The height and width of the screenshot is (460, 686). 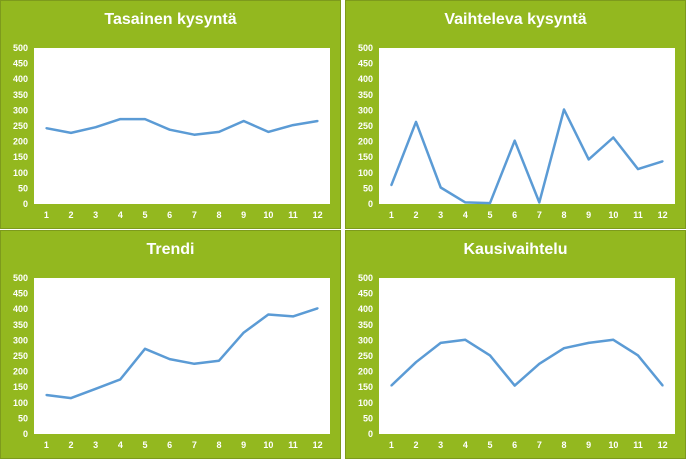 What do you see at coordinates (46, 445) in the screenshot?
I see `x-tick-label: 1` at bounding box center [46, 445].